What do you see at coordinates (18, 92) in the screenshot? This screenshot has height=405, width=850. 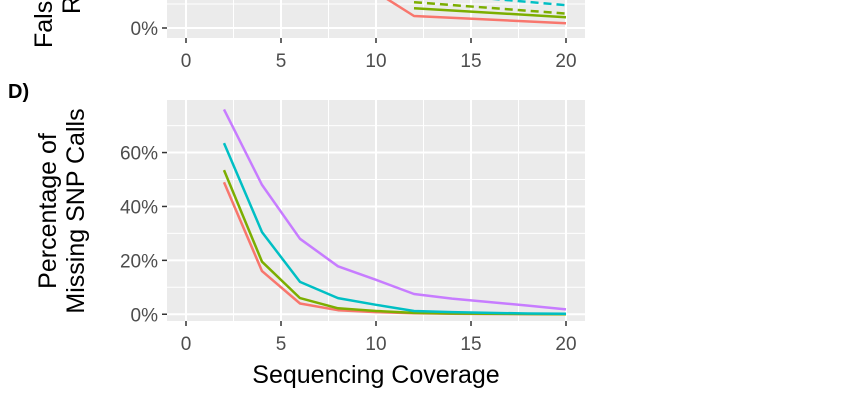 I see `panel-label-d: D)` at bounding box center [18, 92].